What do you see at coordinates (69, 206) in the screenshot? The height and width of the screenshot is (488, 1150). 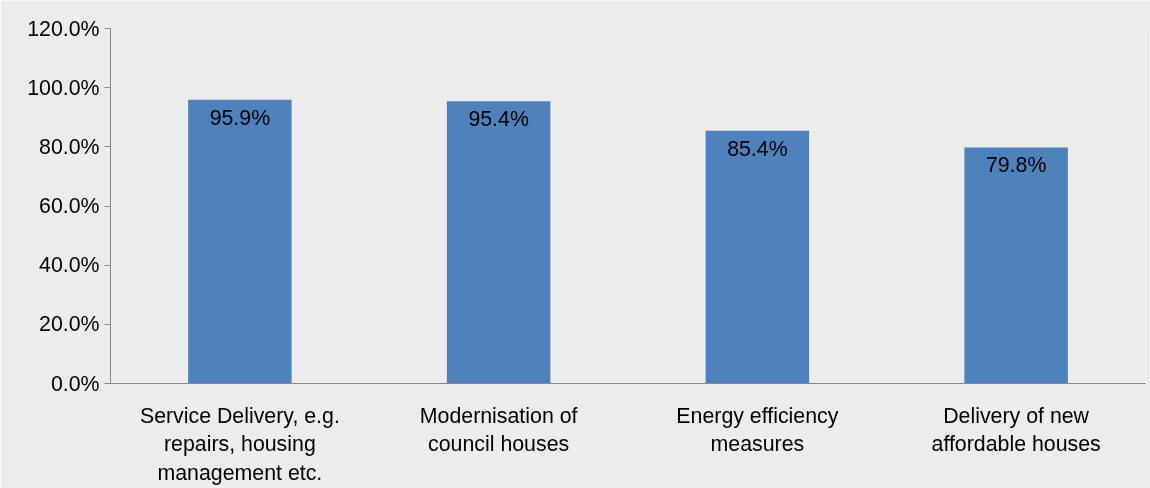 I see `y-tick-label: 60.0%` at bounding box center [69, 206].